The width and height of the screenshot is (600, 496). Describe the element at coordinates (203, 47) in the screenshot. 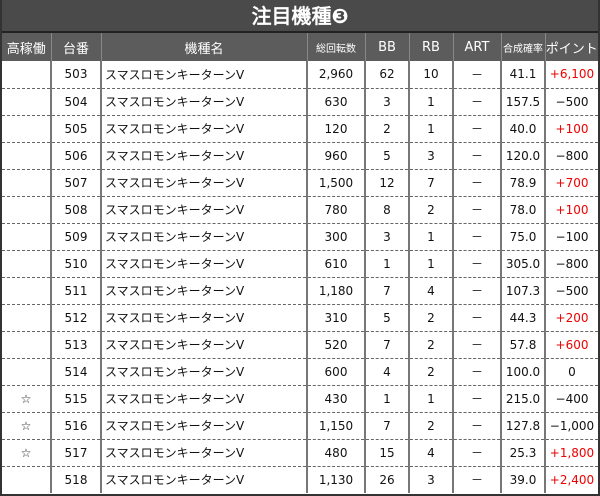

I see `header-machine-name: 機種名` at that location.